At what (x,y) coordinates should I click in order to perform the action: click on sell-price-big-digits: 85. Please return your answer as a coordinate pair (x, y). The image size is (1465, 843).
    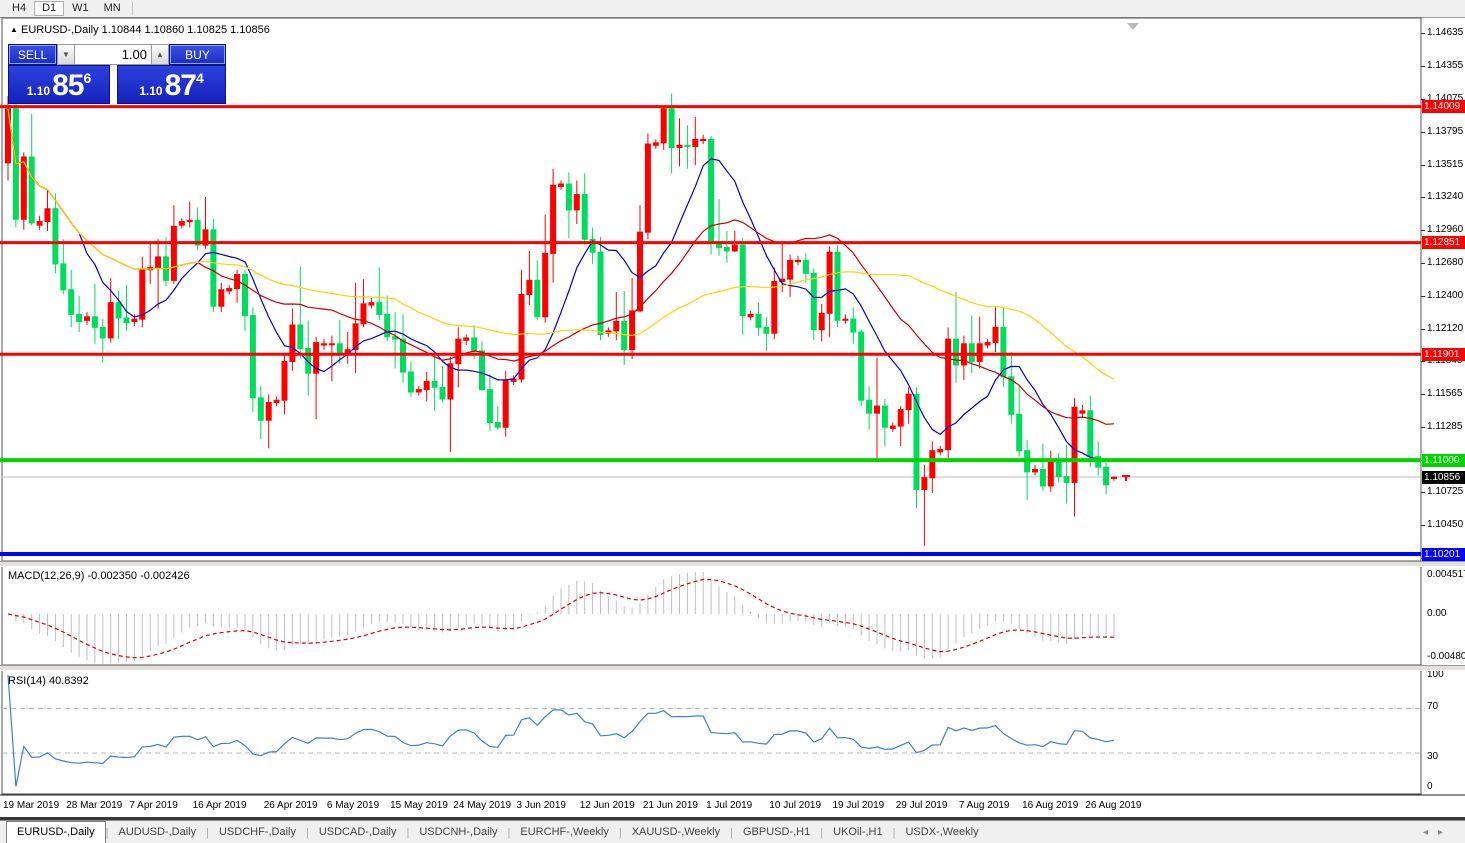
    Looking at the image, I should click on (68, 85).